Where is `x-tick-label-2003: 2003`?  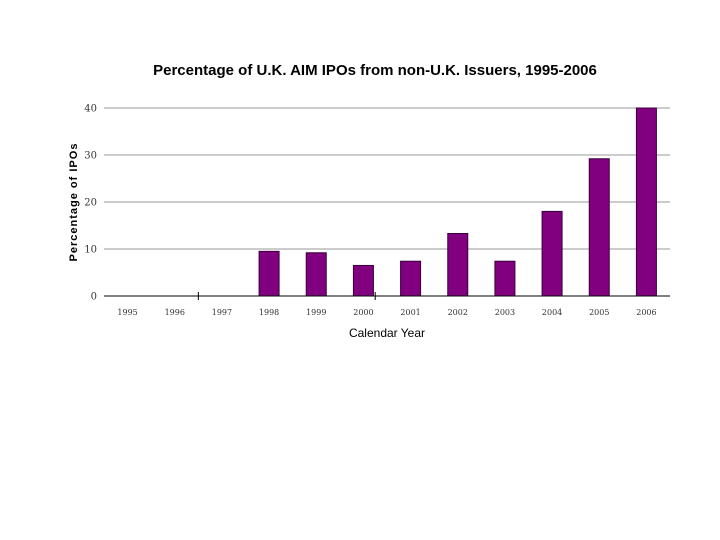 x-tick-label-2003: 2003 is located at coordinates (505, 312).